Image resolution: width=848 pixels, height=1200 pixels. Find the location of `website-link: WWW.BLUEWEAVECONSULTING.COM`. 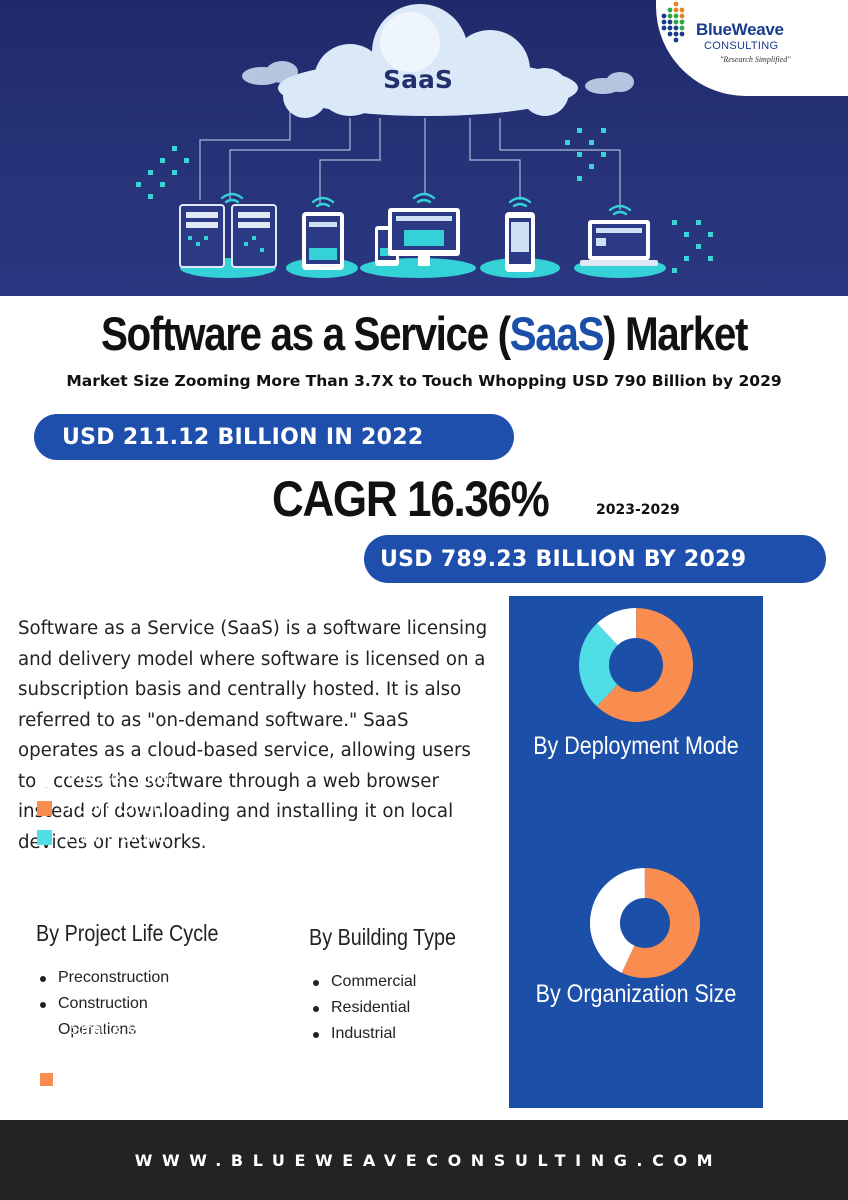

website-link: WWW.BLUEWEAVECONSULTING.COM is located at coordinates (428, 1160).